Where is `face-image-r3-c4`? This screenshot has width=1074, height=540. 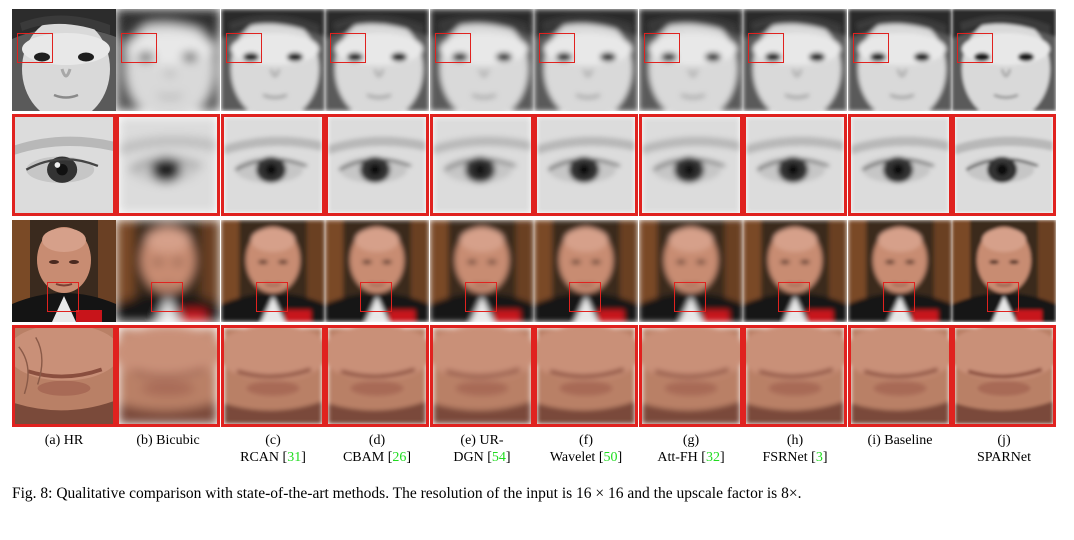
face-image-r3-c4 is located at coordinates (377, 271).